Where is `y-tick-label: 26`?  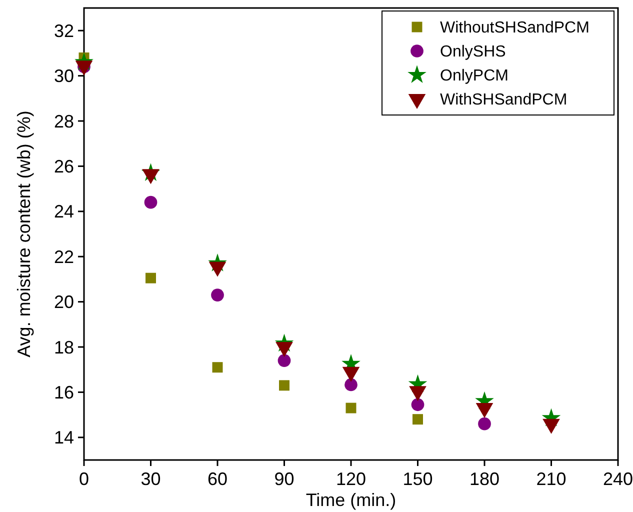 y-tick-label: 26 is located at coordinates (64, 166).